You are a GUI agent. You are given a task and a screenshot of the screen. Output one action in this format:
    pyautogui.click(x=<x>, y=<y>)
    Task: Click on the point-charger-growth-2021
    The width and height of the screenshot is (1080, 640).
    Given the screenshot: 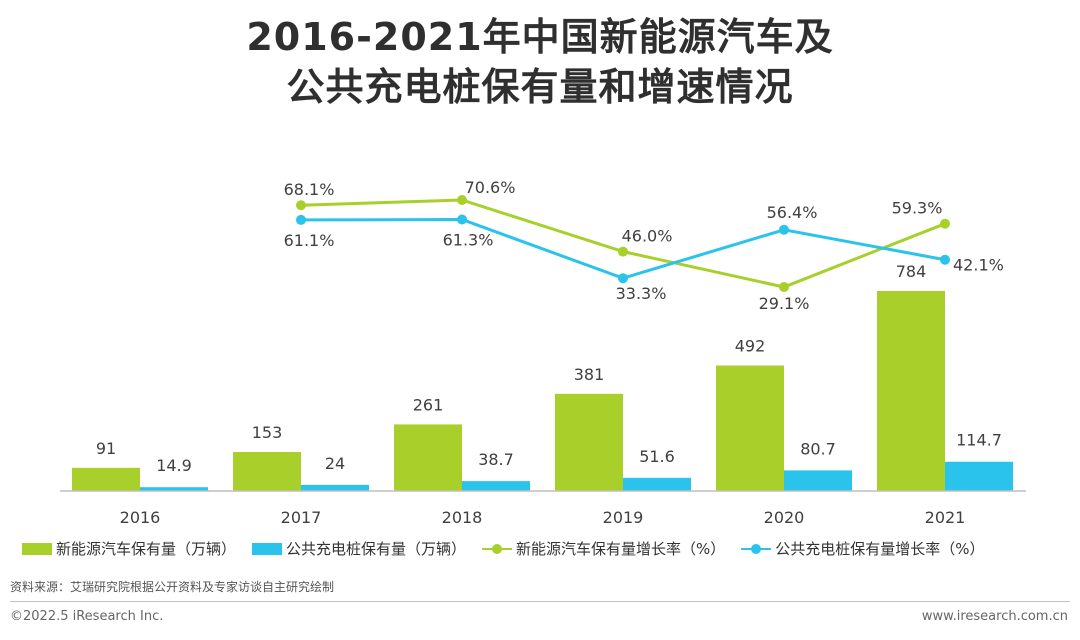 What is the action you would take?
    pyautogui.click(x=945, y=259)
    